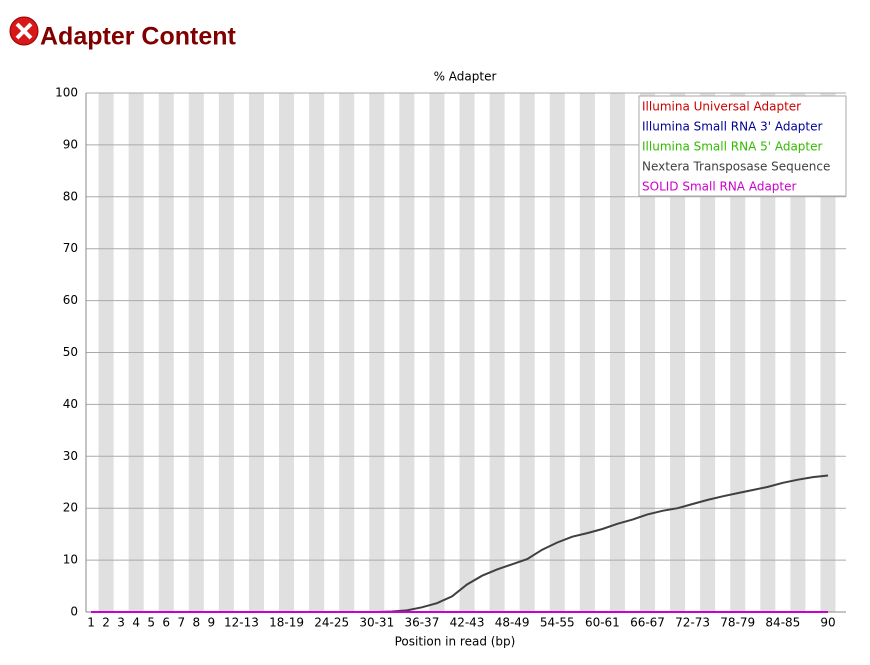  Describe the element at coordinates (136, 623) in the screenshot. I see `x-tick-label: 4` at that location.